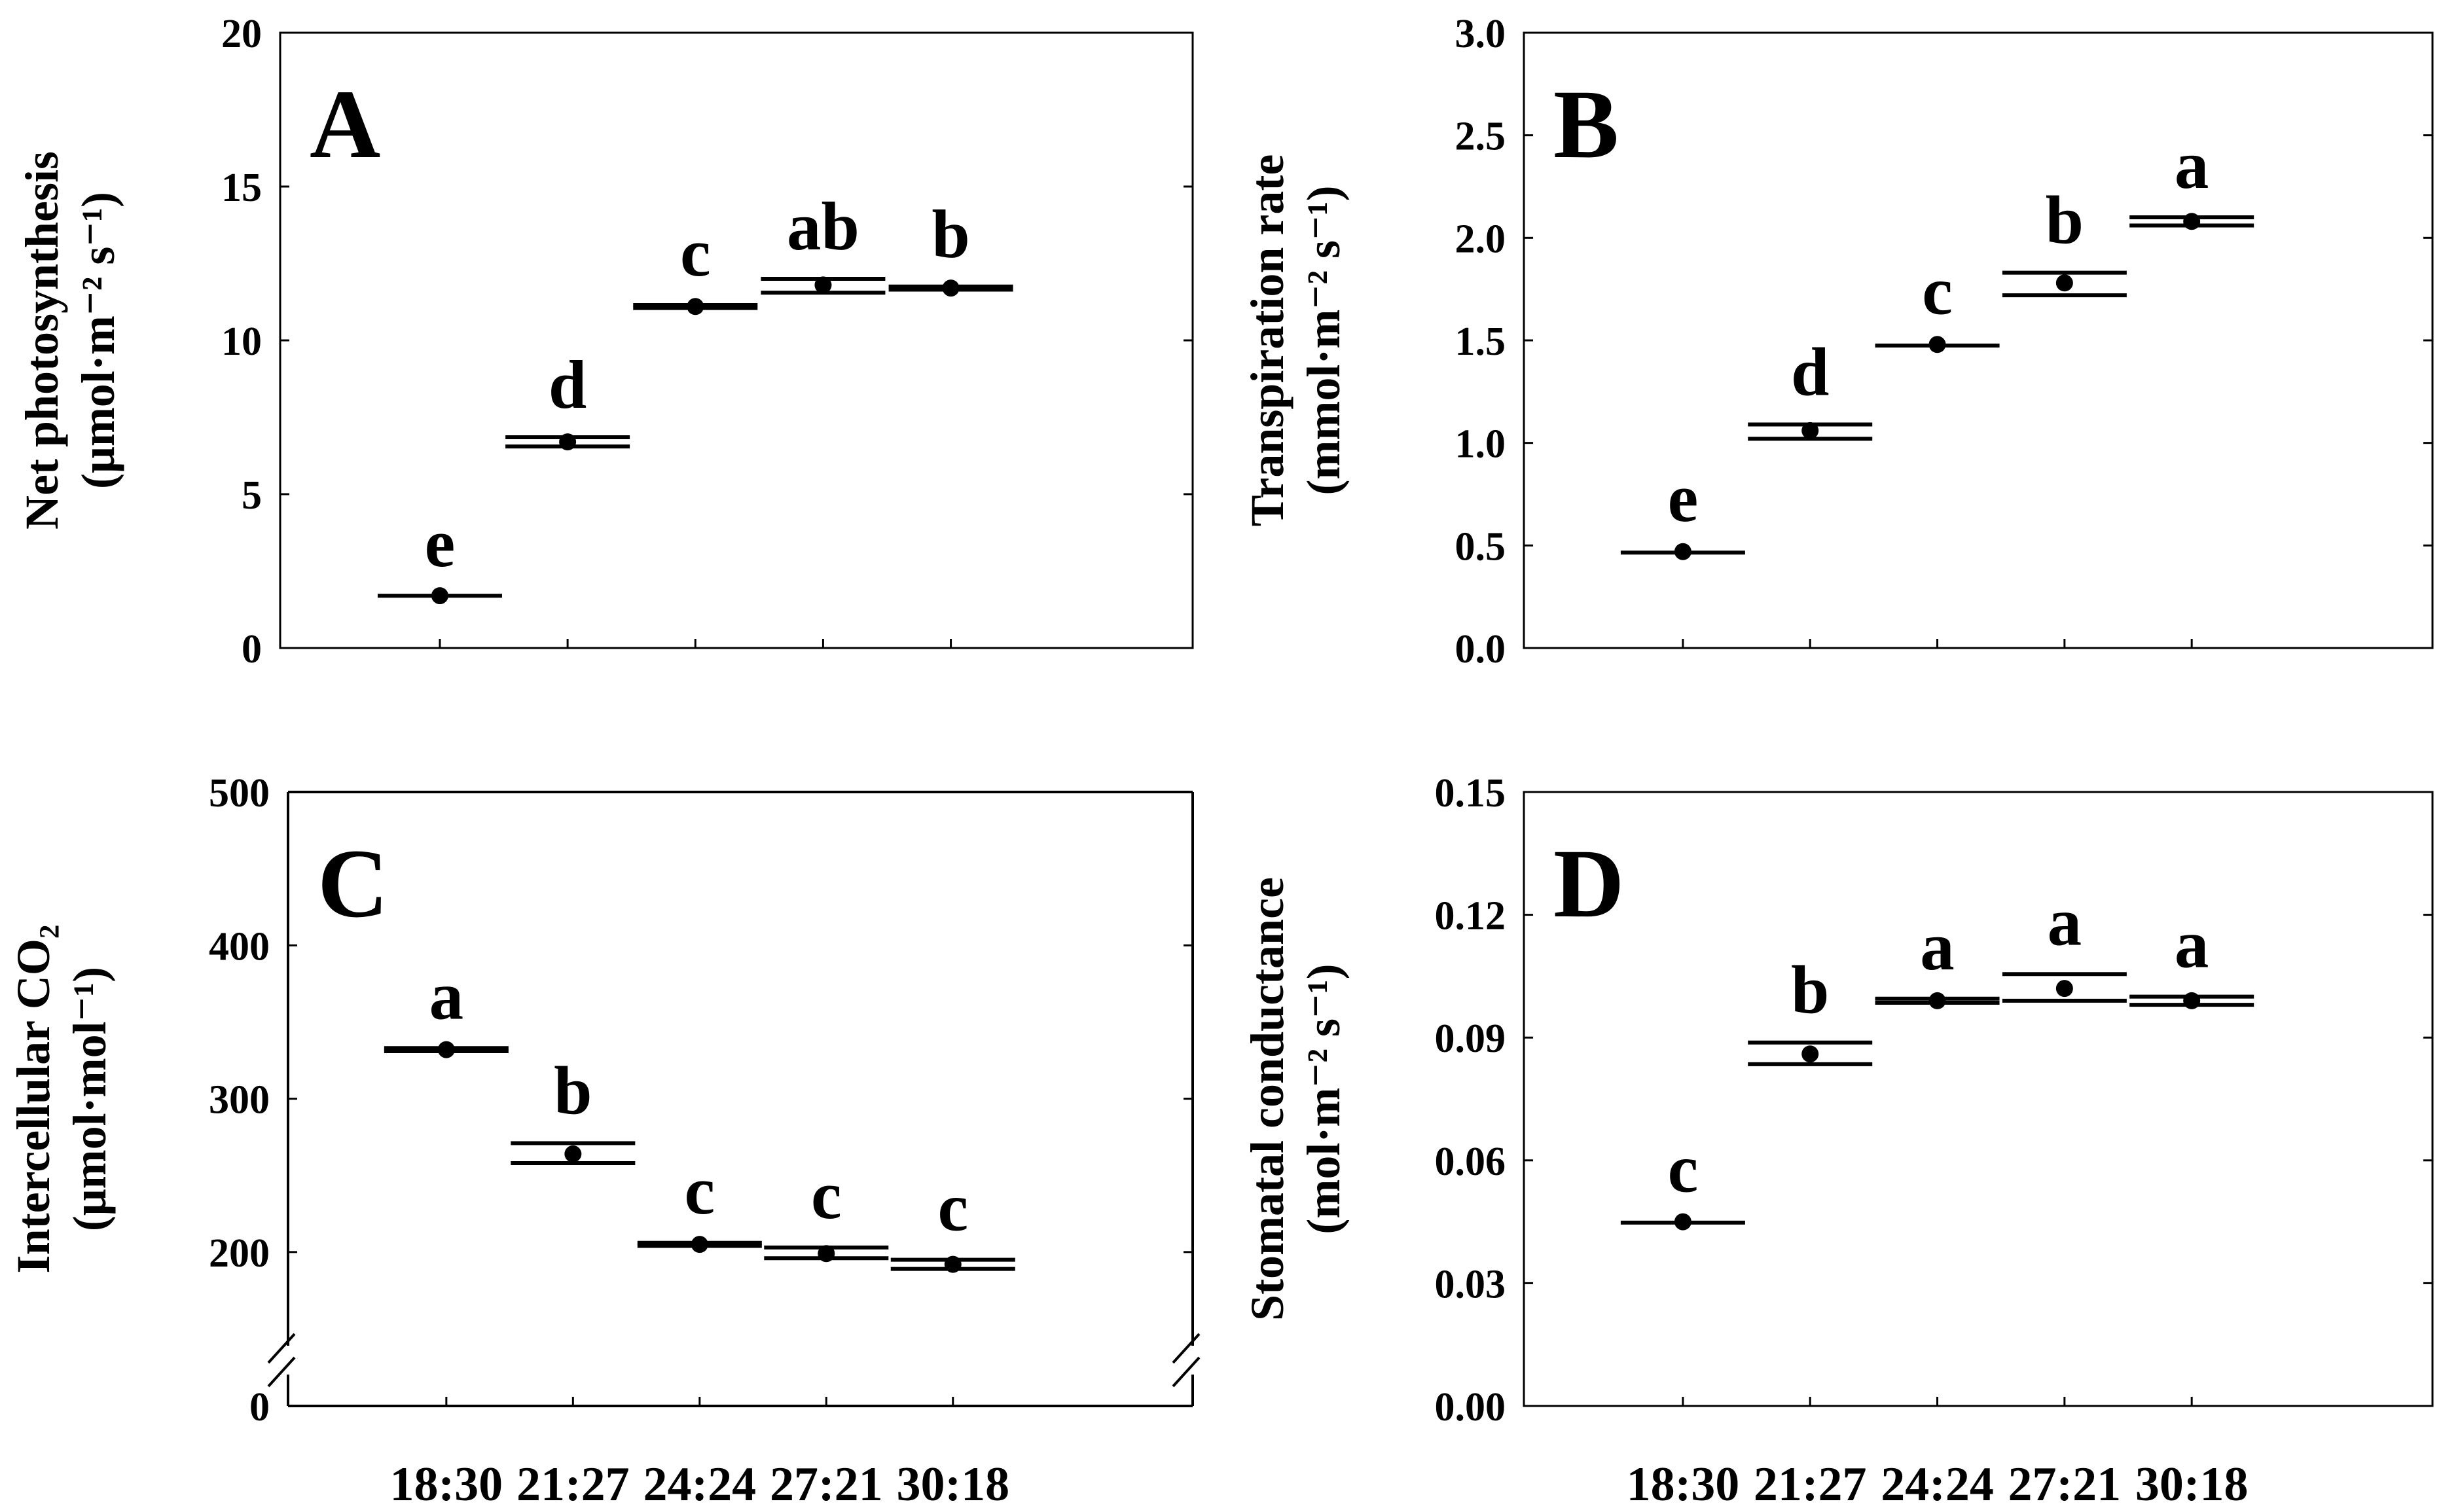  Describe the element at coordinates (240, 1100) in the screenshot. I see `y-tick-label: 300` at that location.